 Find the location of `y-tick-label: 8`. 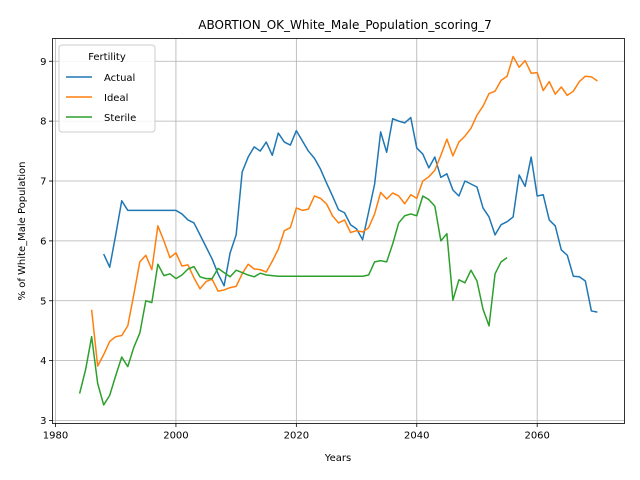

y-tick-label: 8 is located at coordinates (43, 122).